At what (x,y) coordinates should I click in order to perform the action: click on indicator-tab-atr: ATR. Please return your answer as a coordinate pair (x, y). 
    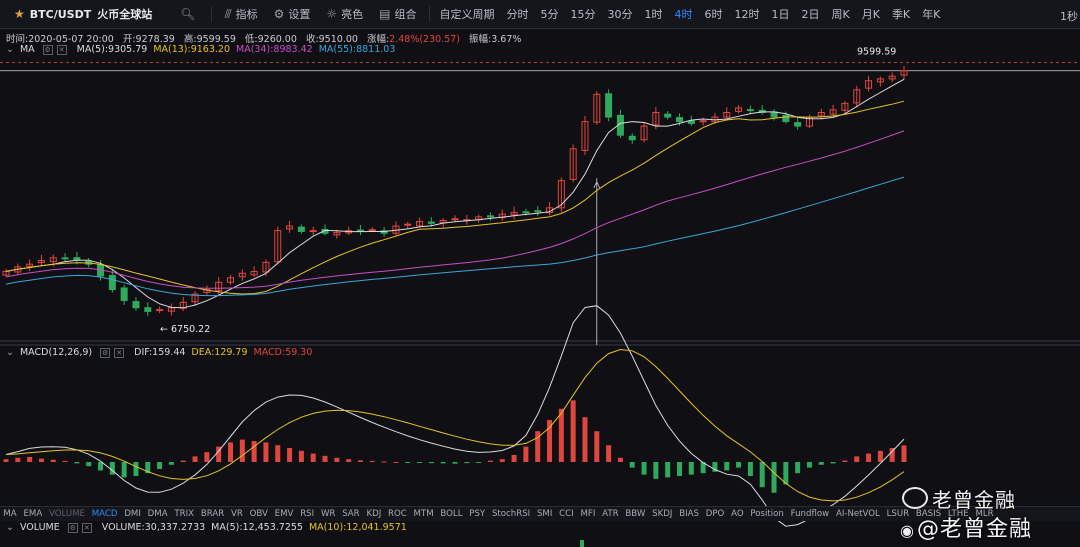
    Looking at the image, I should click on (610, 514).